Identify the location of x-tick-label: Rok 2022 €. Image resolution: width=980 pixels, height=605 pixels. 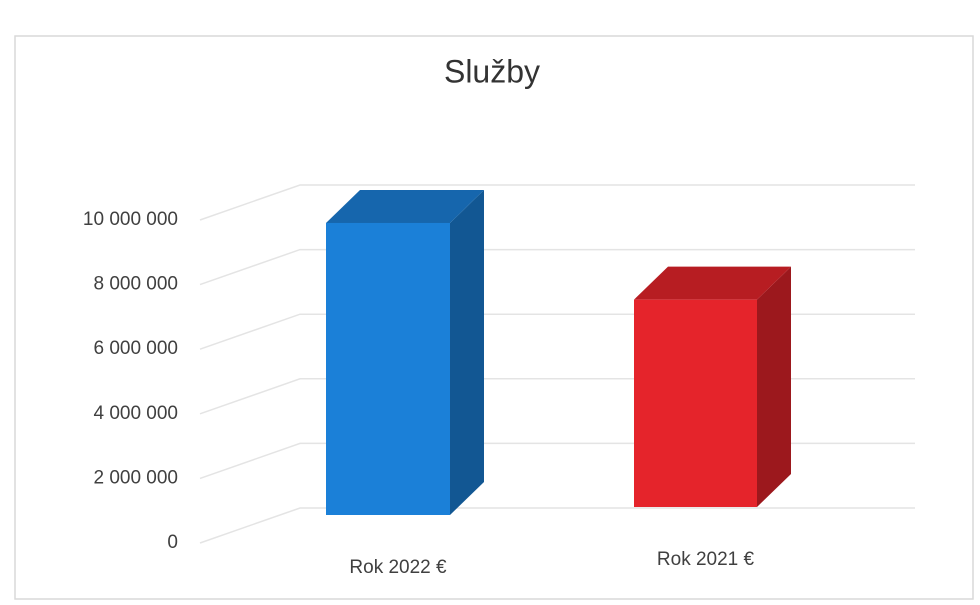
(398, 567).